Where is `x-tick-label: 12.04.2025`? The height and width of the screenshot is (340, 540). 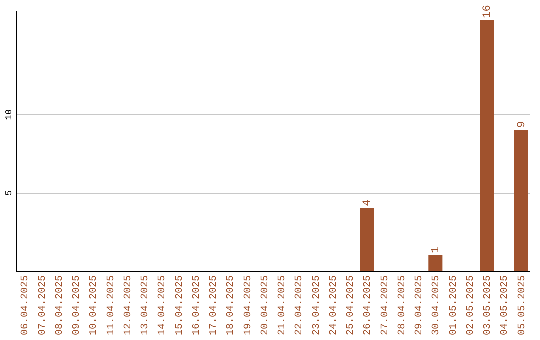
x-tick-label: 12.04.2025 is located at coordinates (128, 306).